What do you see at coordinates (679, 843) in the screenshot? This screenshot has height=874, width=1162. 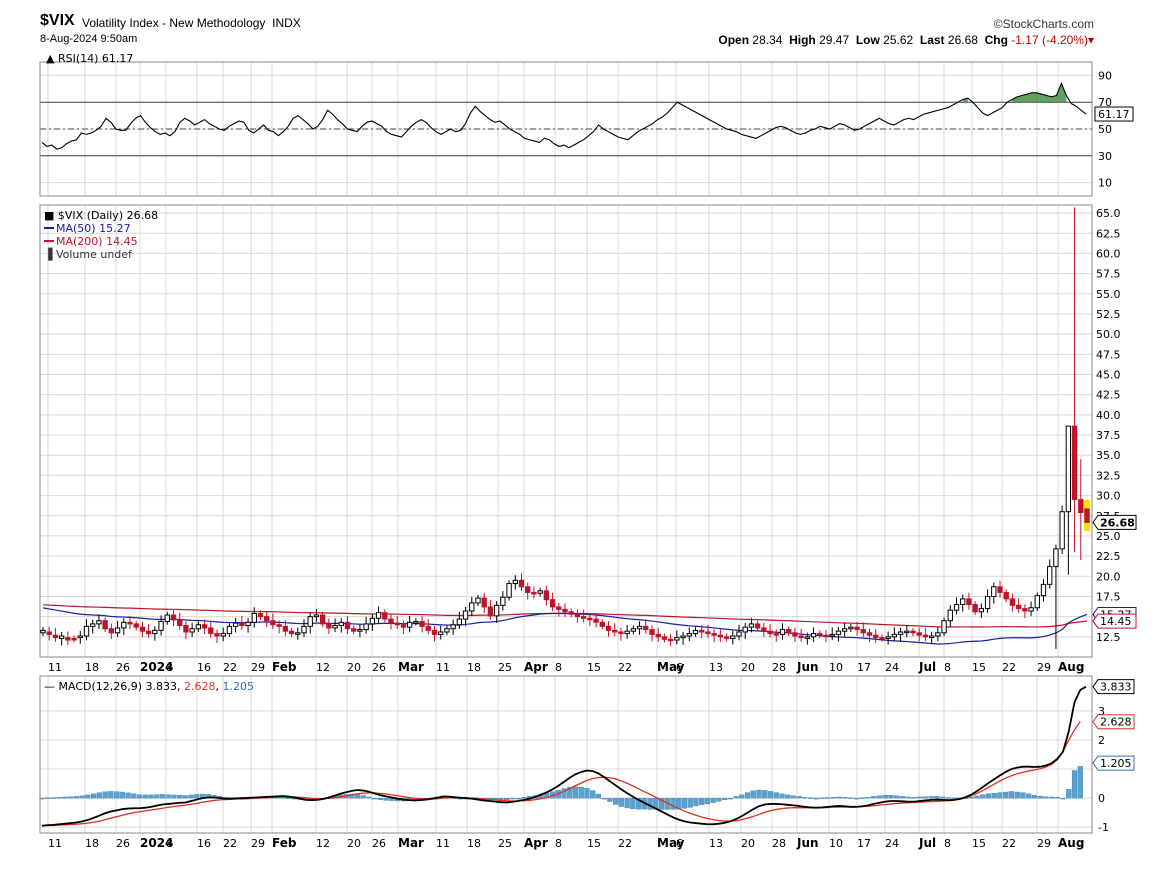 I see `x-tick-label: 6` at bounding box center [679, 843].